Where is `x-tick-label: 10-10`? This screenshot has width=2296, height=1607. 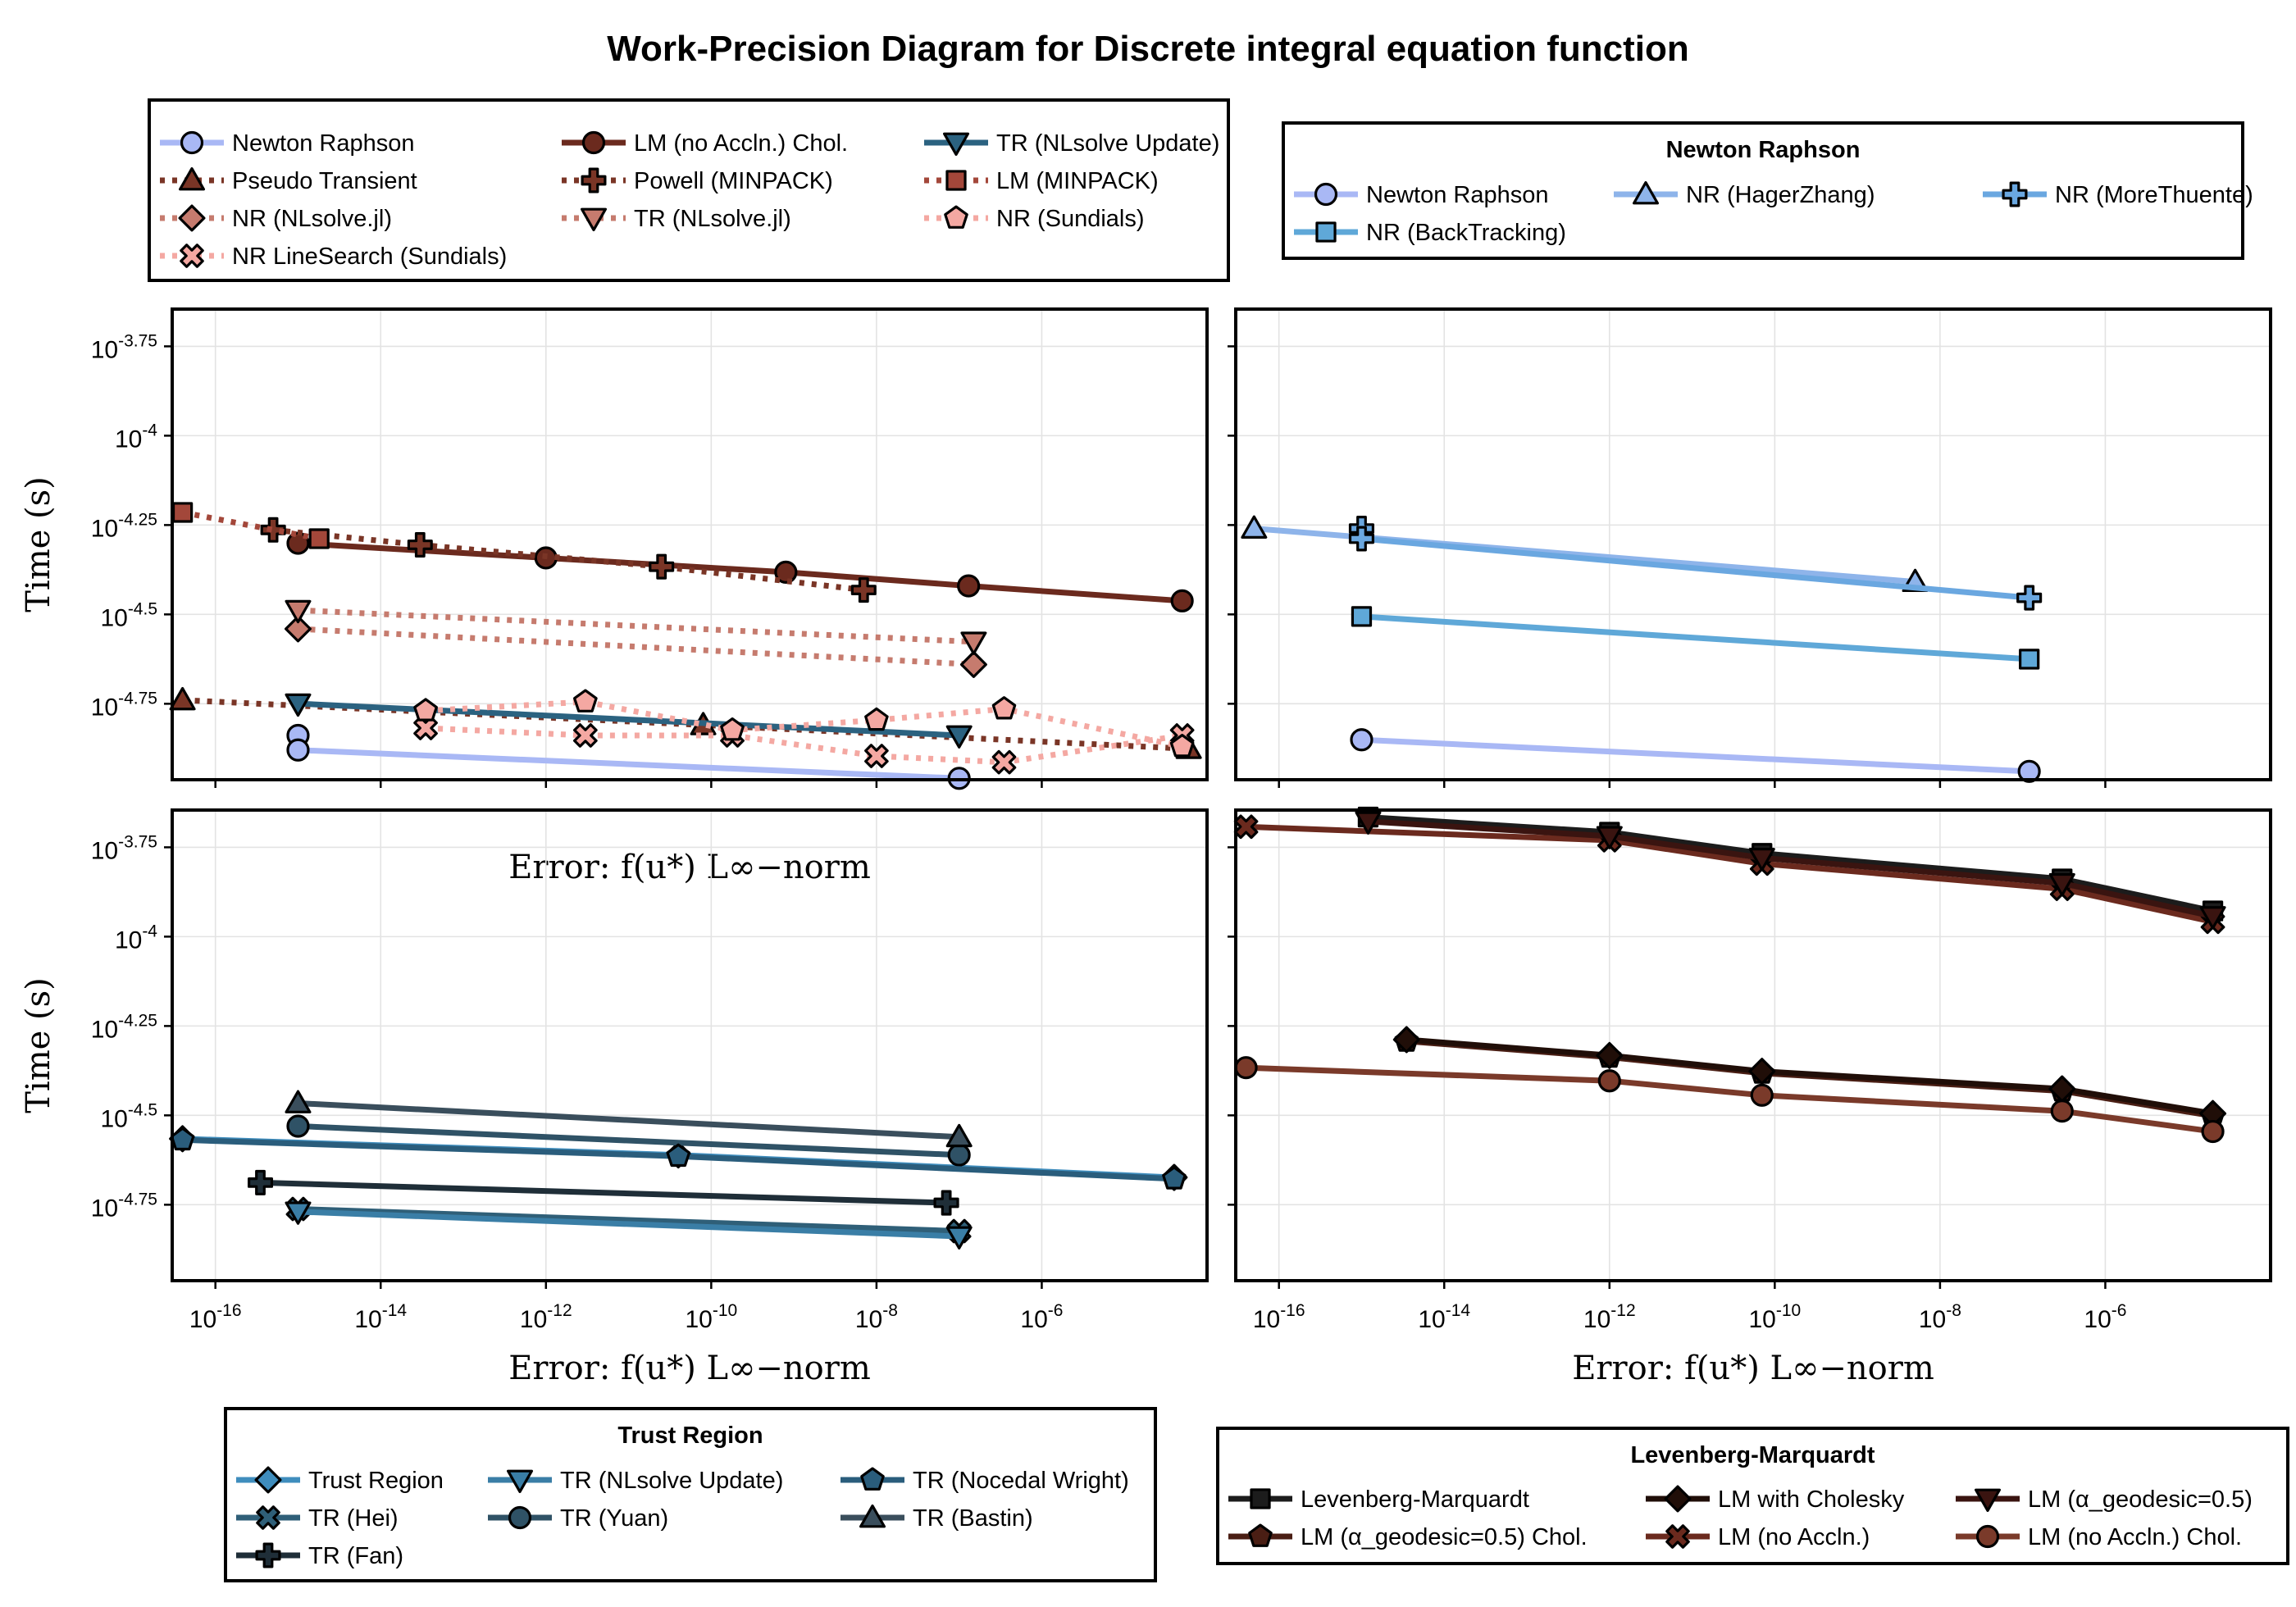
x-tick-label: 10-10 is located at coordinates (1774, 1317).